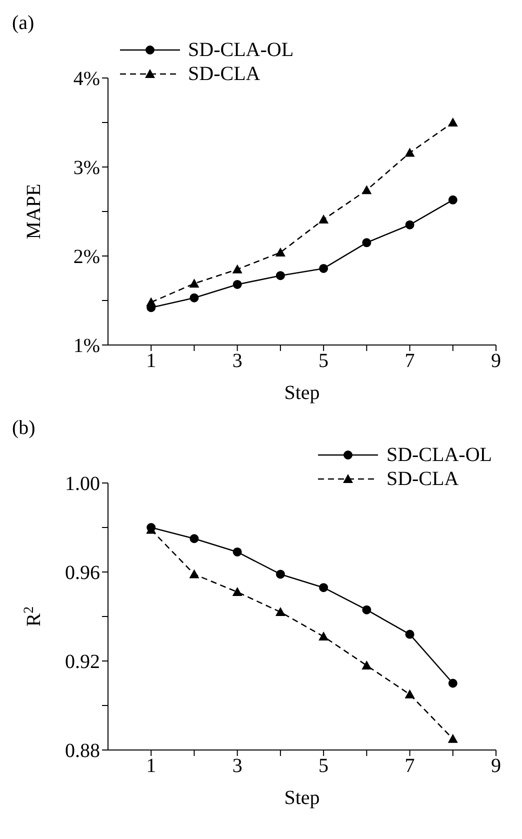 This screenshot has width=522, height=839. Describe the element at coordinates (82, 484) in the screenshot. I see `y-tick-label: 1.00` at that location.